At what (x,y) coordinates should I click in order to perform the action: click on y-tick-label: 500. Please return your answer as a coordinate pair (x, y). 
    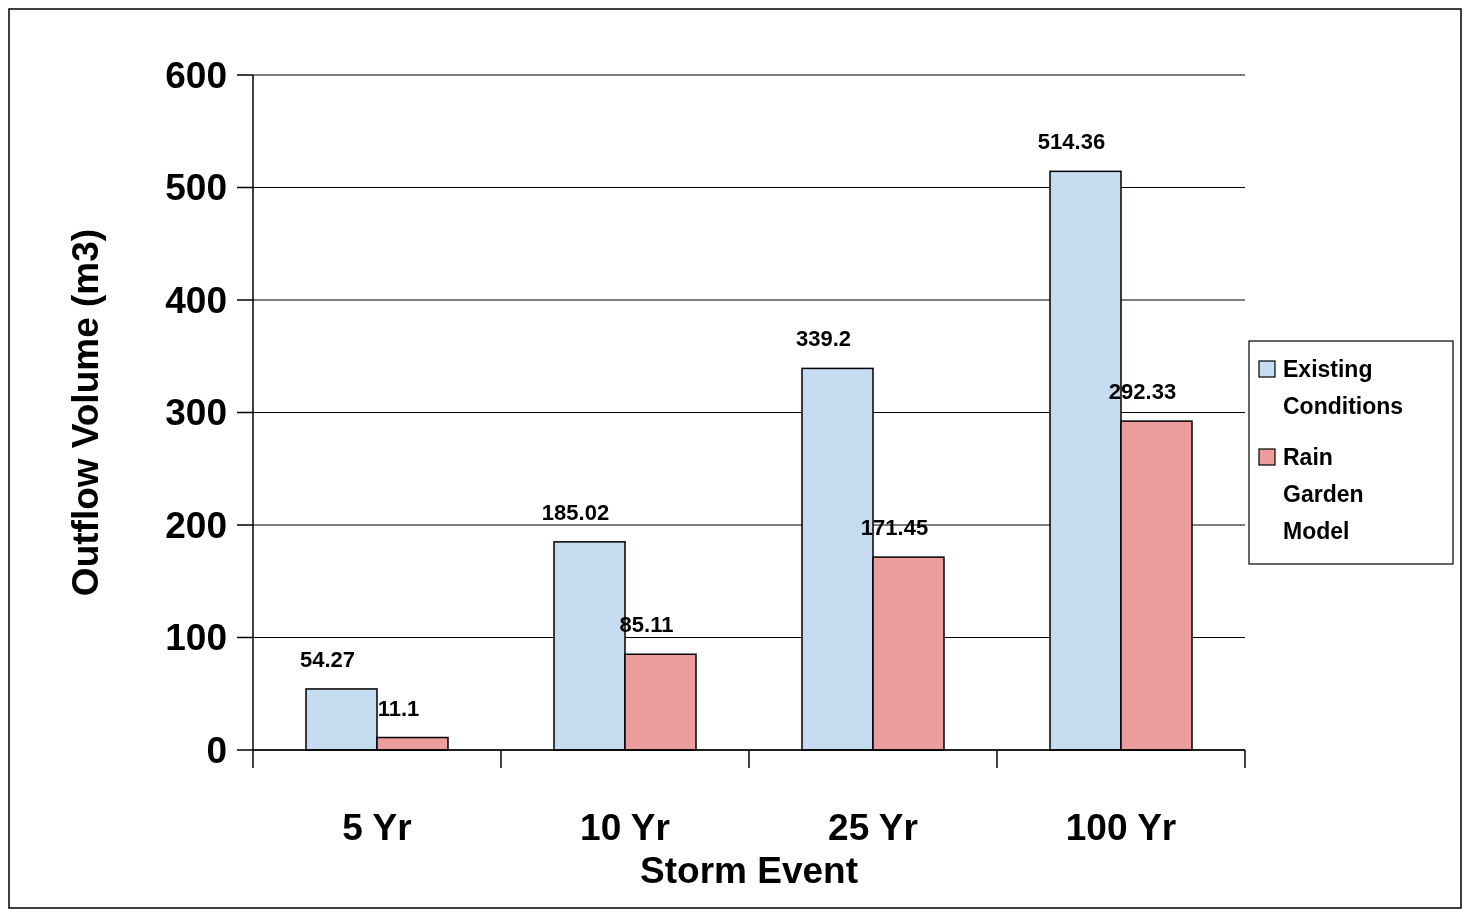
    Looking at the image, I should click on (196, 188).